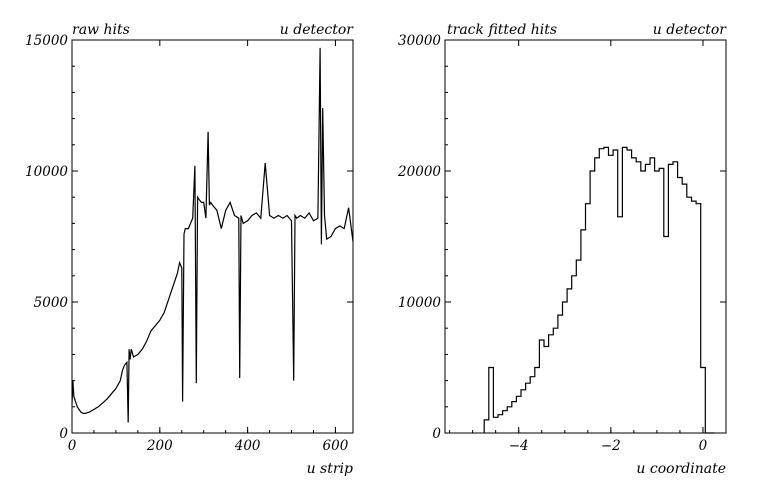  Describe the element at coordinates (46, 41) in the screenshot. I see `left-y-tick-label: 15000` at that location.